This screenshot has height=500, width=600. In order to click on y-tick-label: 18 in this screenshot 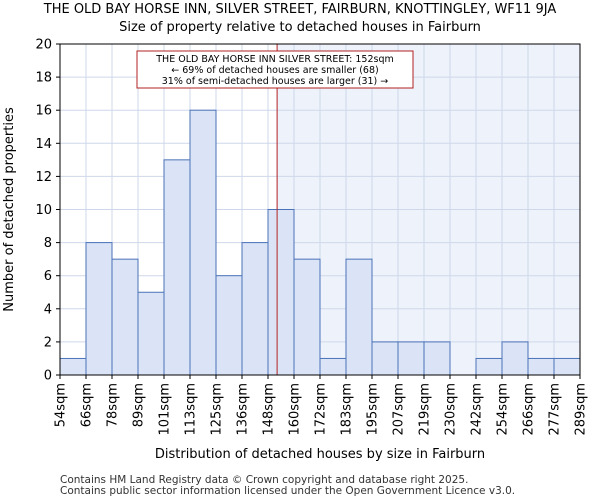, I will do `click(43, 78)`.